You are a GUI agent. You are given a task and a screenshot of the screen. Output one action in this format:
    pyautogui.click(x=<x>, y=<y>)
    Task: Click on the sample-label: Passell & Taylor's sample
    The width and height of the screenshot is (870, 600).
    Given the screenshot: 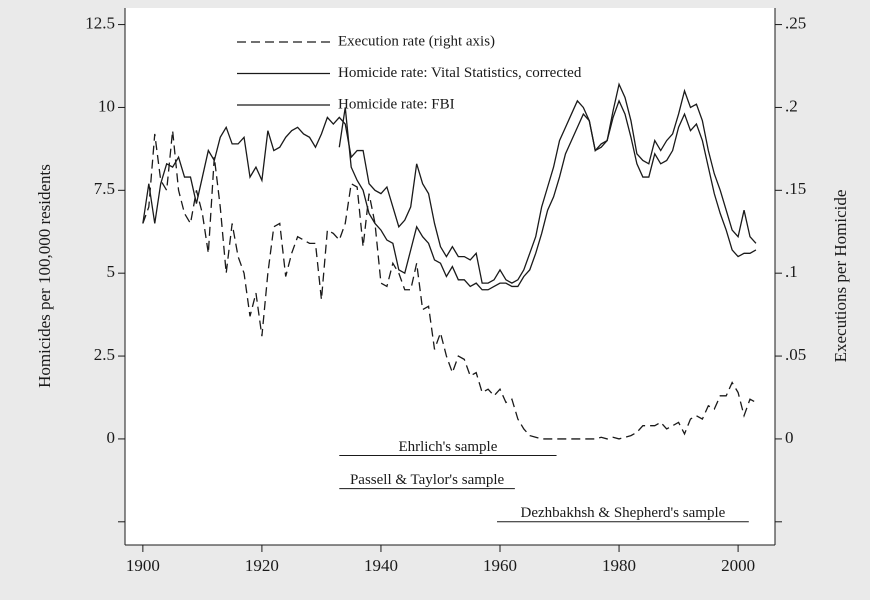 What is the action you would take?
    pyautogui.click(x=427, y=480)
    